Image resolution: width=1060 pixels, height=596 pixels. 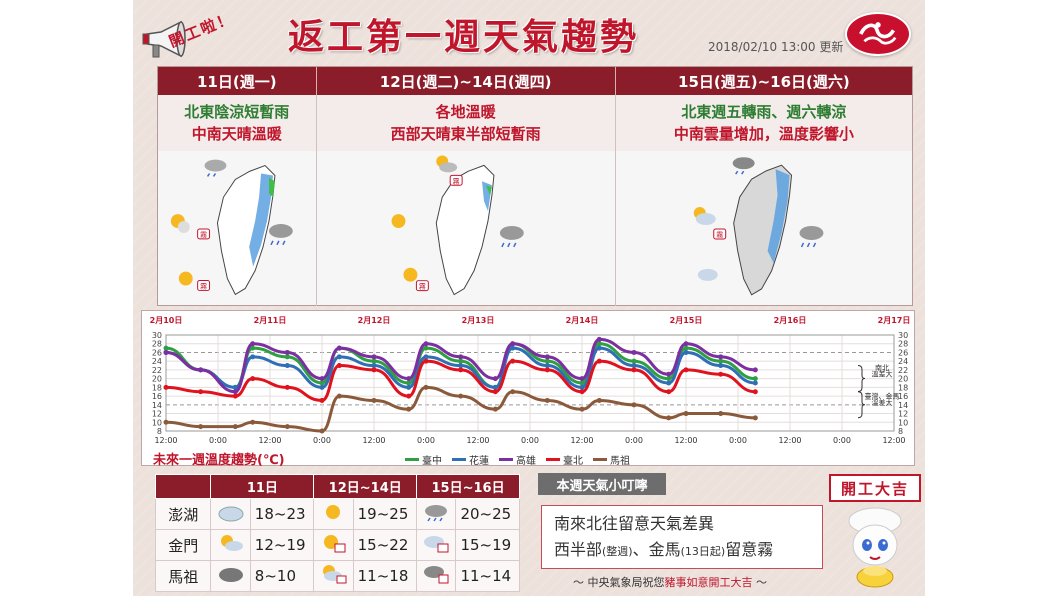 What do you see at coordinates (465, 134) in the screenshot?
I see `period-line2: 西部天晴東半部短暫雨` at bounding box center [465, 134].